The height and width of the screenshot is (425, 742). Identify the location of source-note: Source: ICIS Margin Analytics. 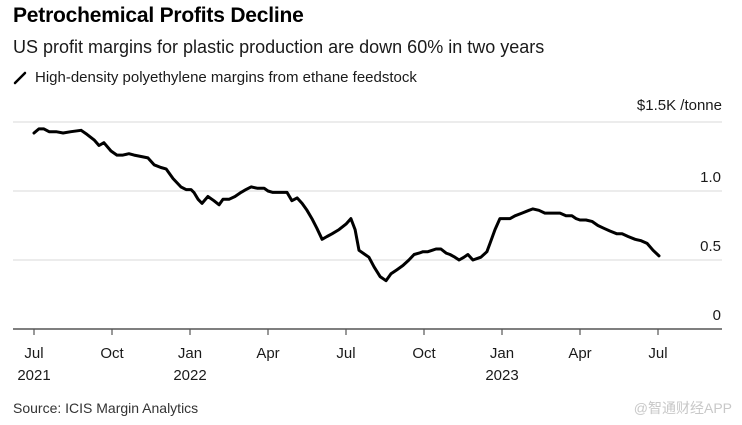
(106, 408).